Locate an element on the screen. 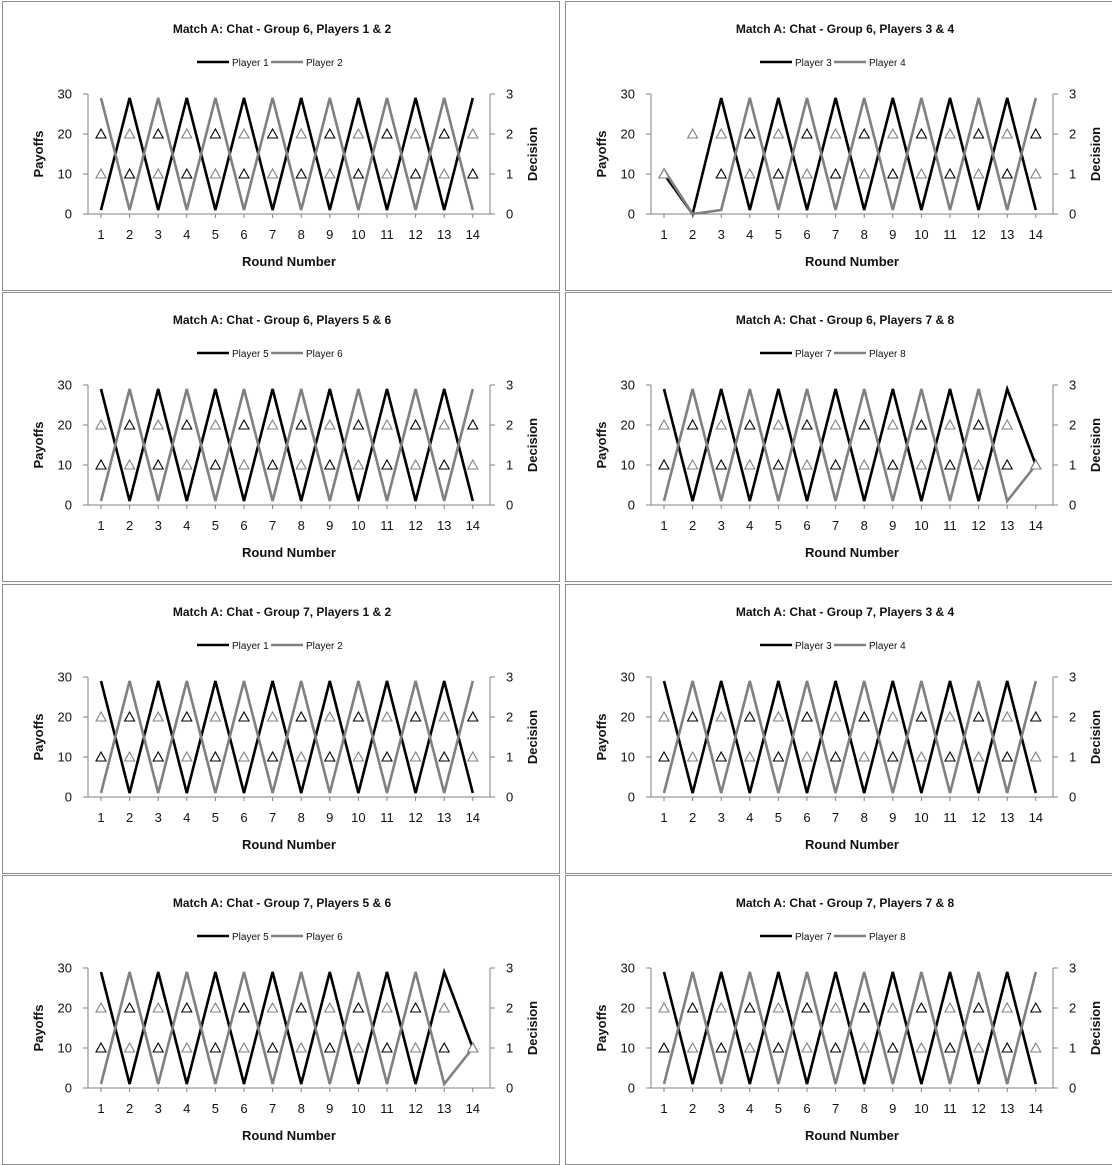  chart-title: Match A: Chat - Group 7, Players 3 & 4 is located at coordinates (845, 612).